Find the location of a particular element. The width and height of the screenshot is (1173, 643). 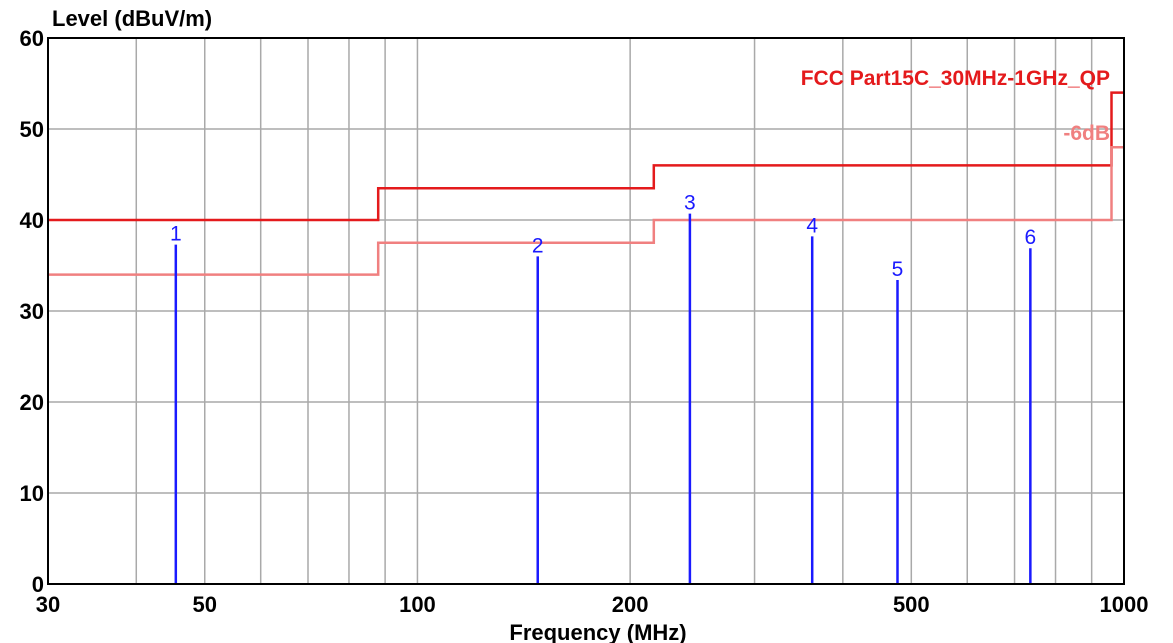

x-tick-labels: 30 50 100 200 500 1000 is located at coordinates (592, 604).